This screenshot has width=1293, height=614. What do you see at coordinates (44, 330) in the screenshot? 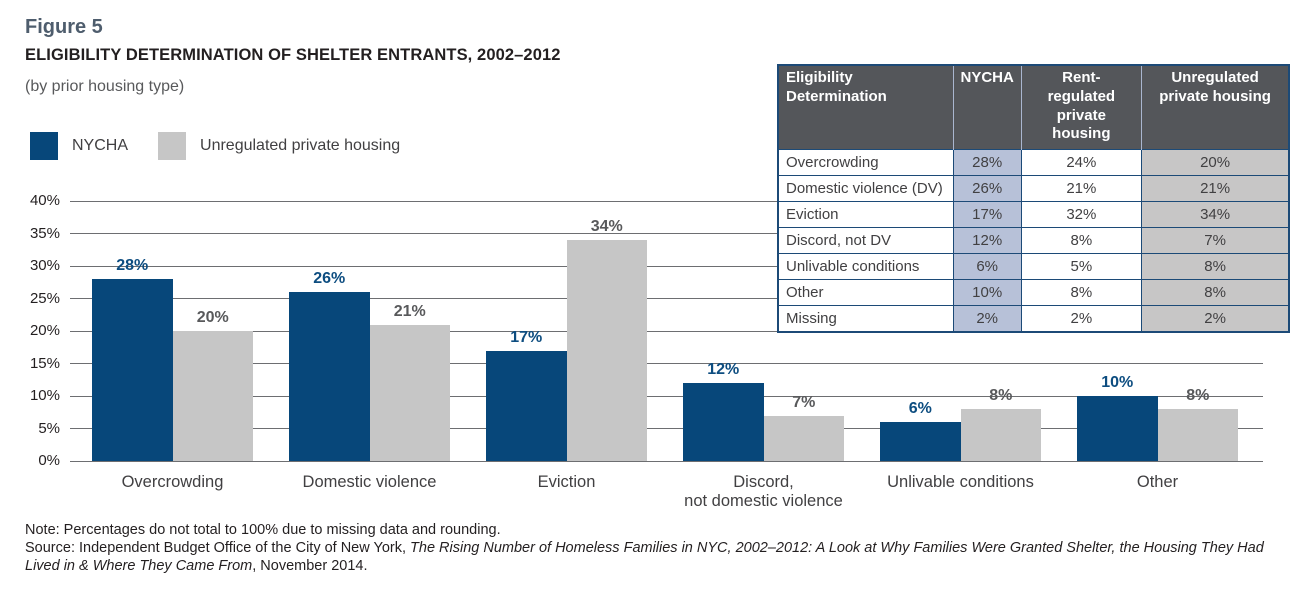
I see `y-axis-tick-label: 20%` at bounding box center [44, 330].